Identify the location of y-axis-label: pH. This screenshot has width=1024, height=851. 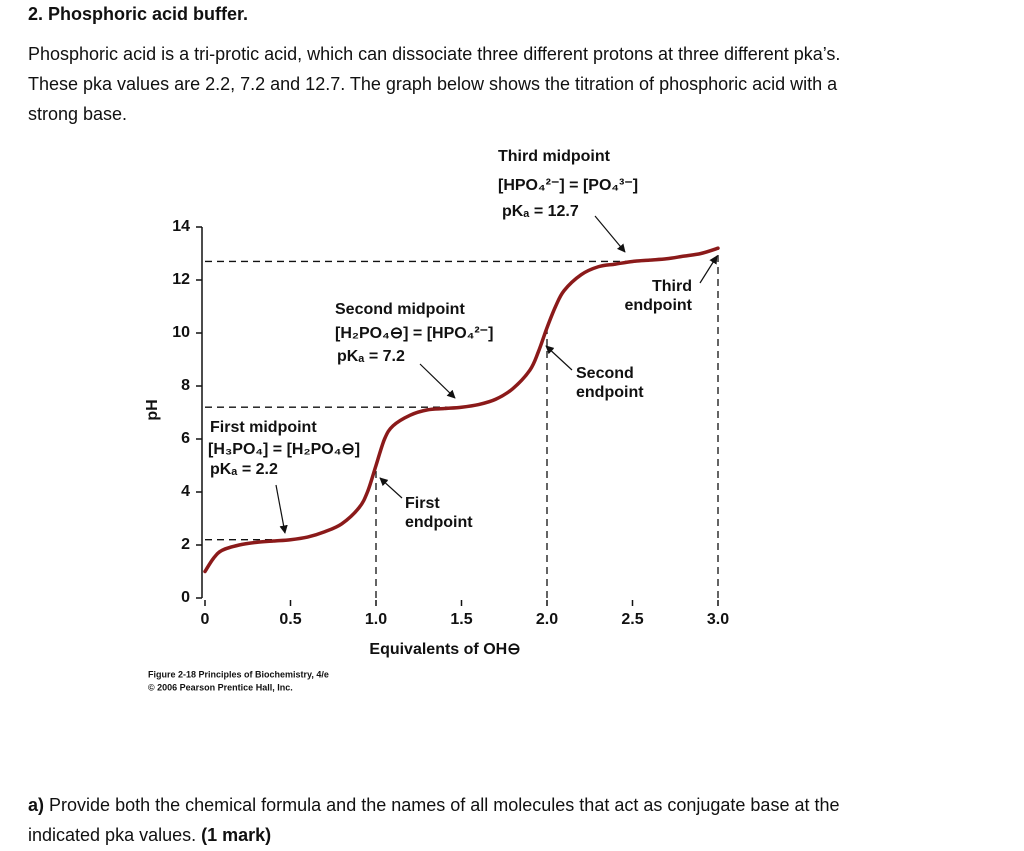
(152, 409).